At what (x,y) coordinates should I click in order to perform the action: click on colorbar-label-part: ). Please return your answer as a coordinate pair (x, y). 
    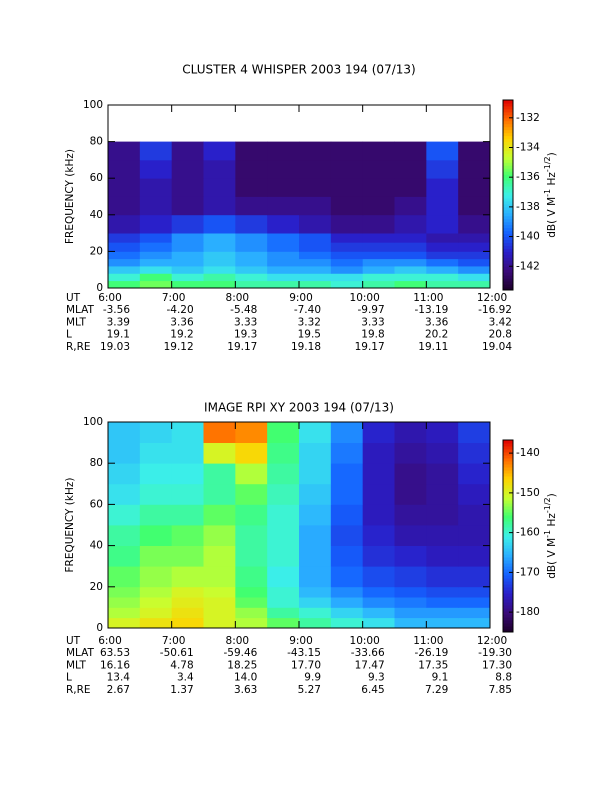
    Looking at the image, I should click on (552, 154).